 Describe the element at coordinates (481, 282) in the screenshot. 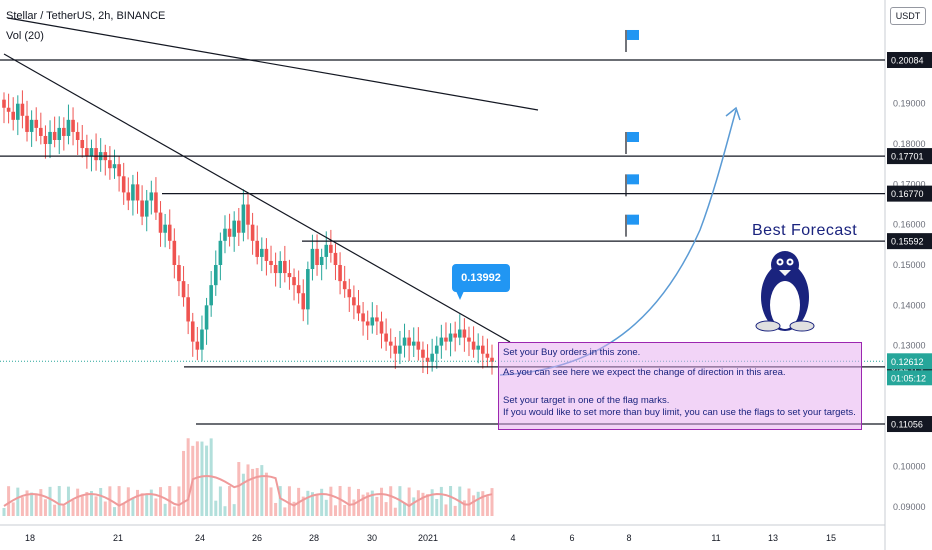

I see `price-callout: 0.13992` at that location.